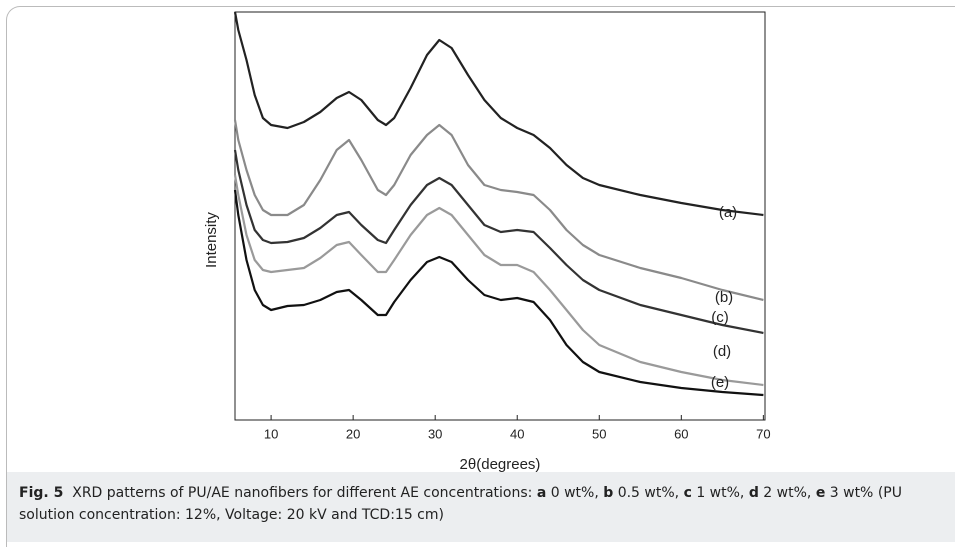  Describe the element at coordinates (599, 433) in the screenshot. I see `x-tick-label: 50` at that location.